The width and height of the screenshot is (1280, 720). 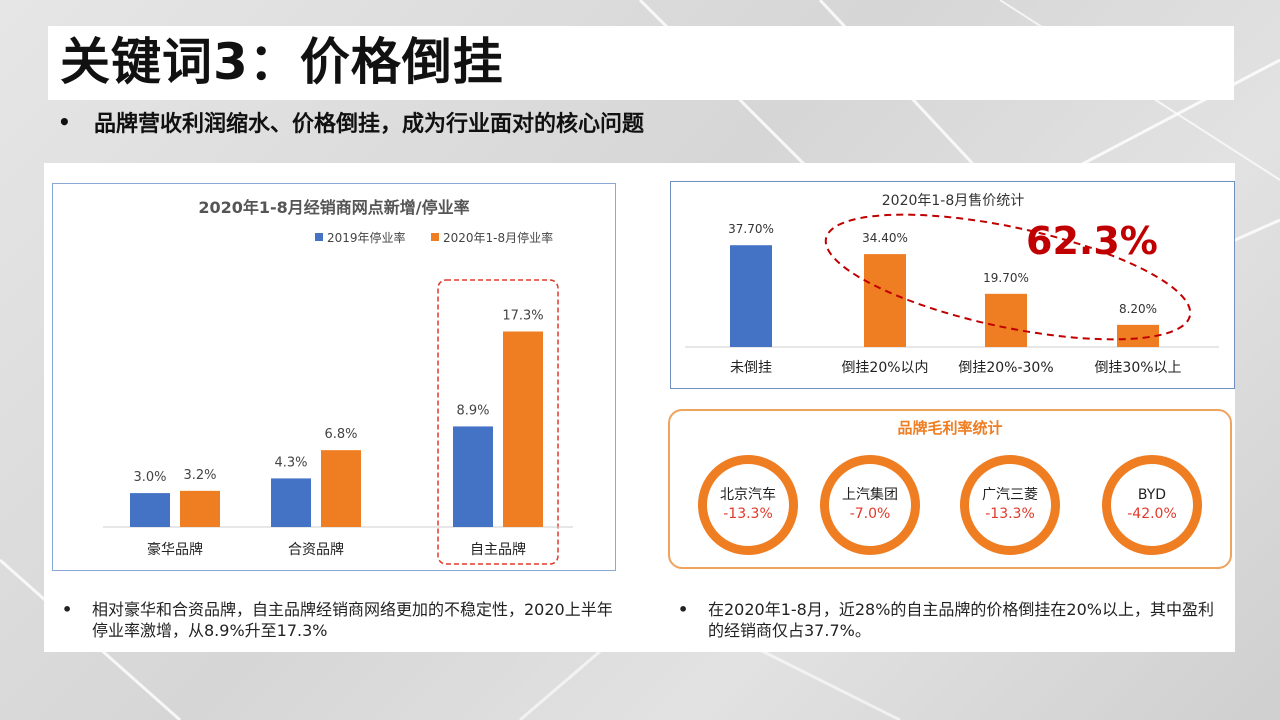 I want to click on category-label: 倒挂30%以上, so click(x=1137, y=368).